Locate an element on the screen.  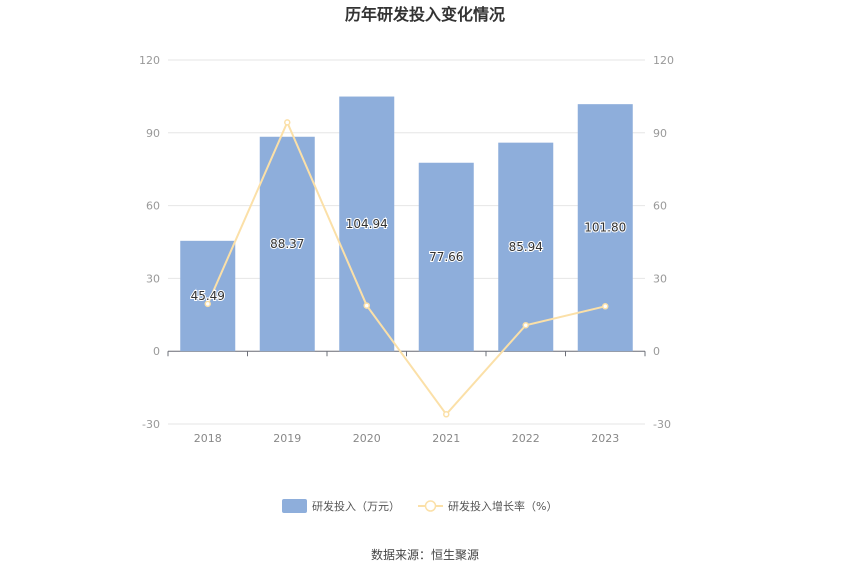
legend-bar-label: 研发投入（万元） is located at coordinates (356, 506).